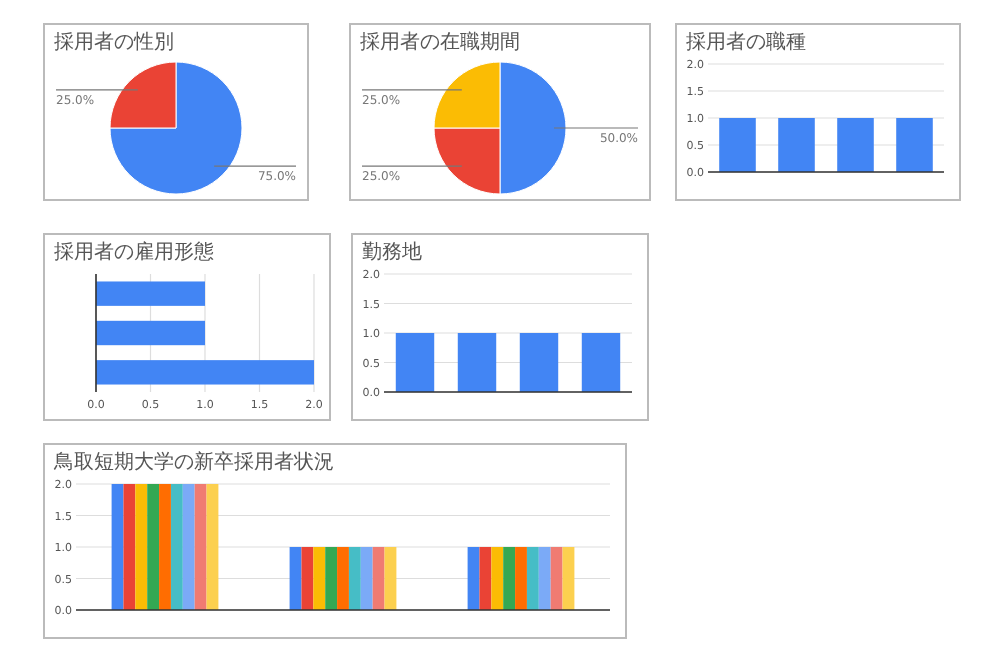 This screenshot has width=1000, height=648. Describe the element at coordinates (440, 42) in the screenshot. I see `chart-title: 採用者の在職期間` at that location.